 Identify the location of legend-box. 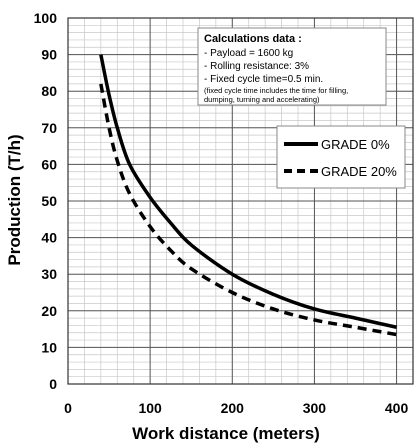
(341, 157).